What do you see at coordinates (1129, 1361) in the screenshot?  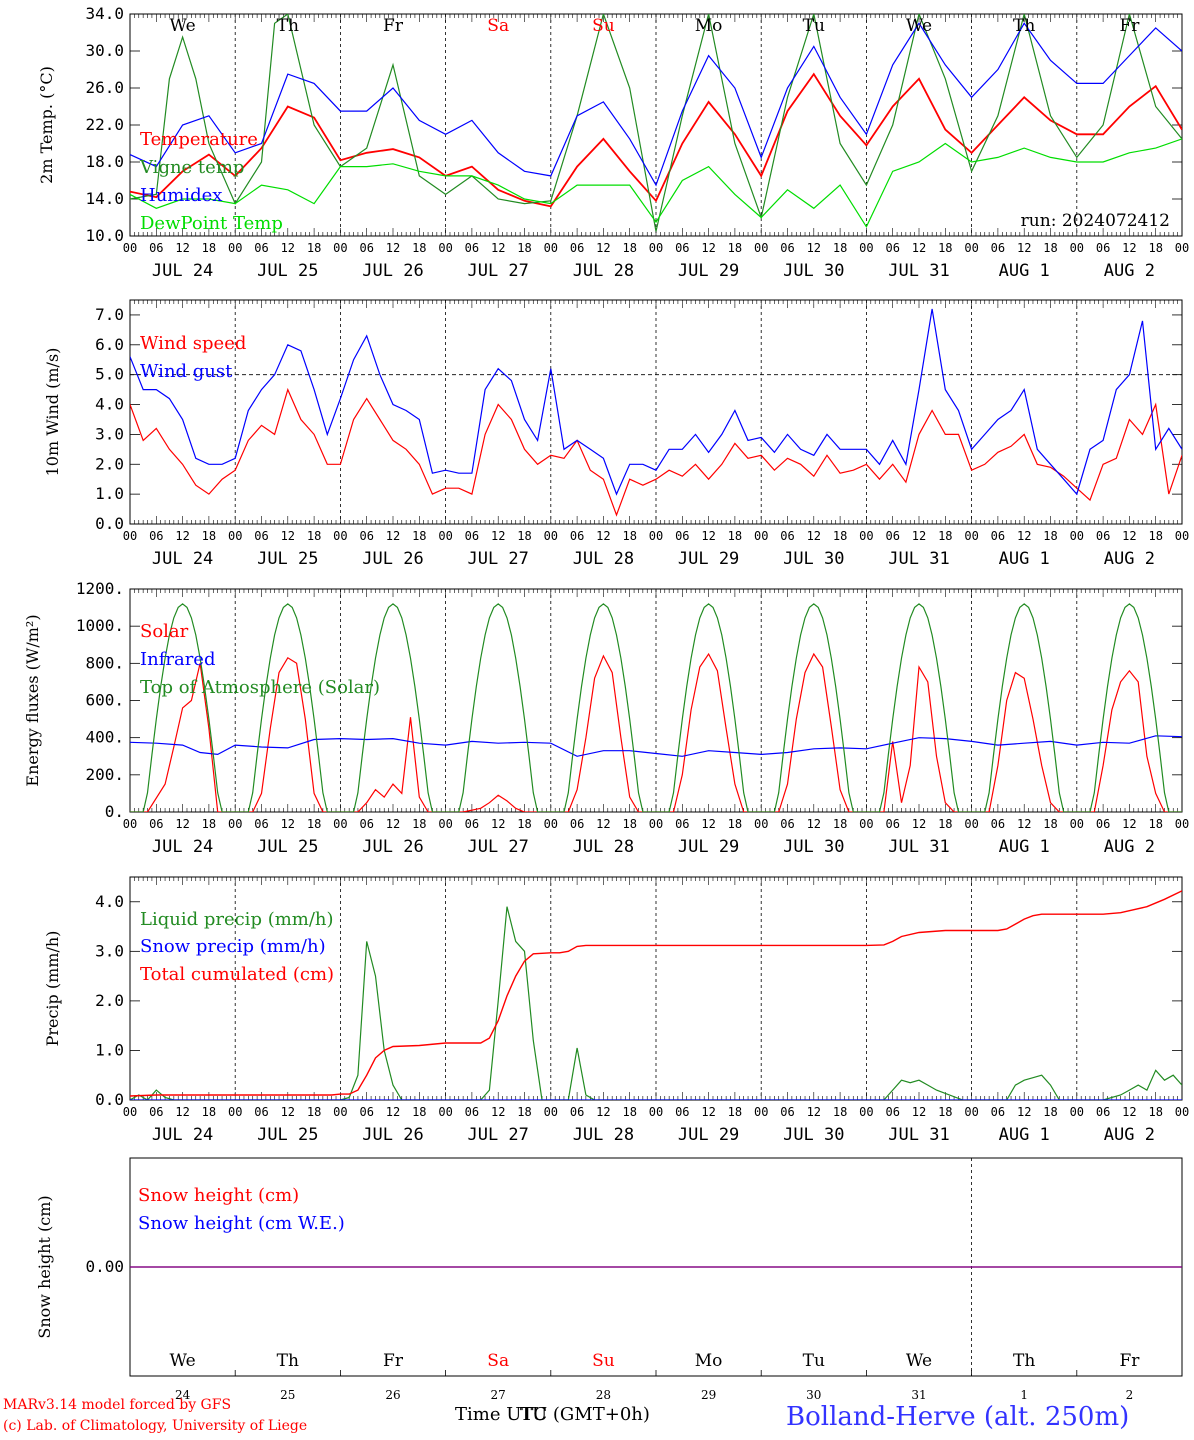 I see `weekday-label: Fr` at bounding box center [1129, 1361].